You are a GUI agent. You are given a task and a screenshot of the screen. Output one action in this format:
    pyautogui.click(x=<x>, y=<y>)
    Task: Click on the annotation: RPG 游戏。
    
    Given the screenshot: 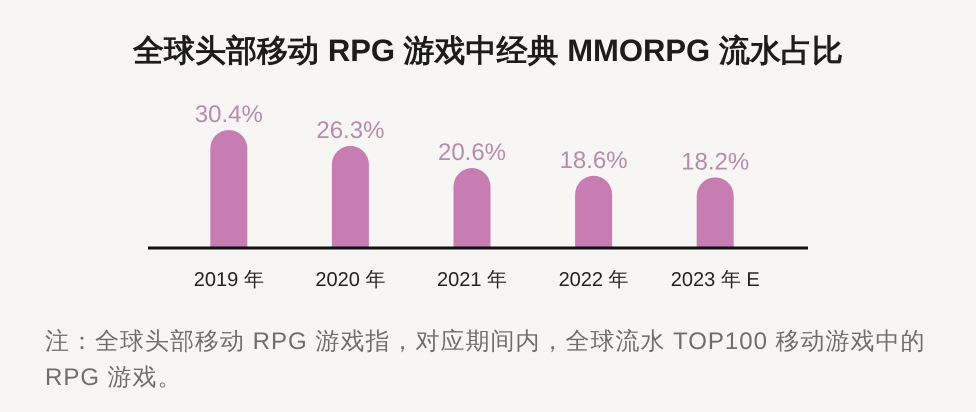 What is the action you would take?
    pyautogui.click(x=114, y=377)
    